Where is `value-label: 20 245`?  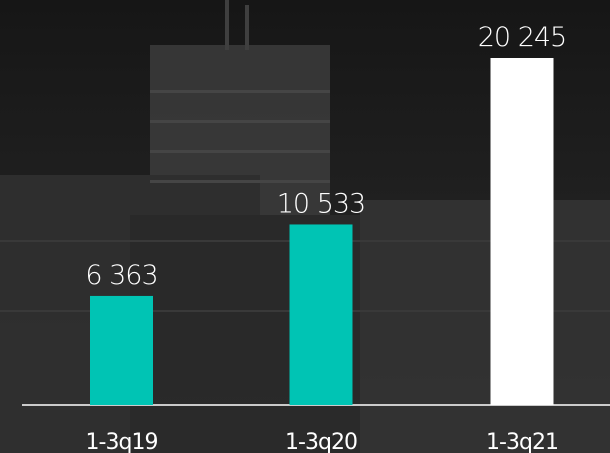
value-label: 20 245 is located at coordinates (522, 37).